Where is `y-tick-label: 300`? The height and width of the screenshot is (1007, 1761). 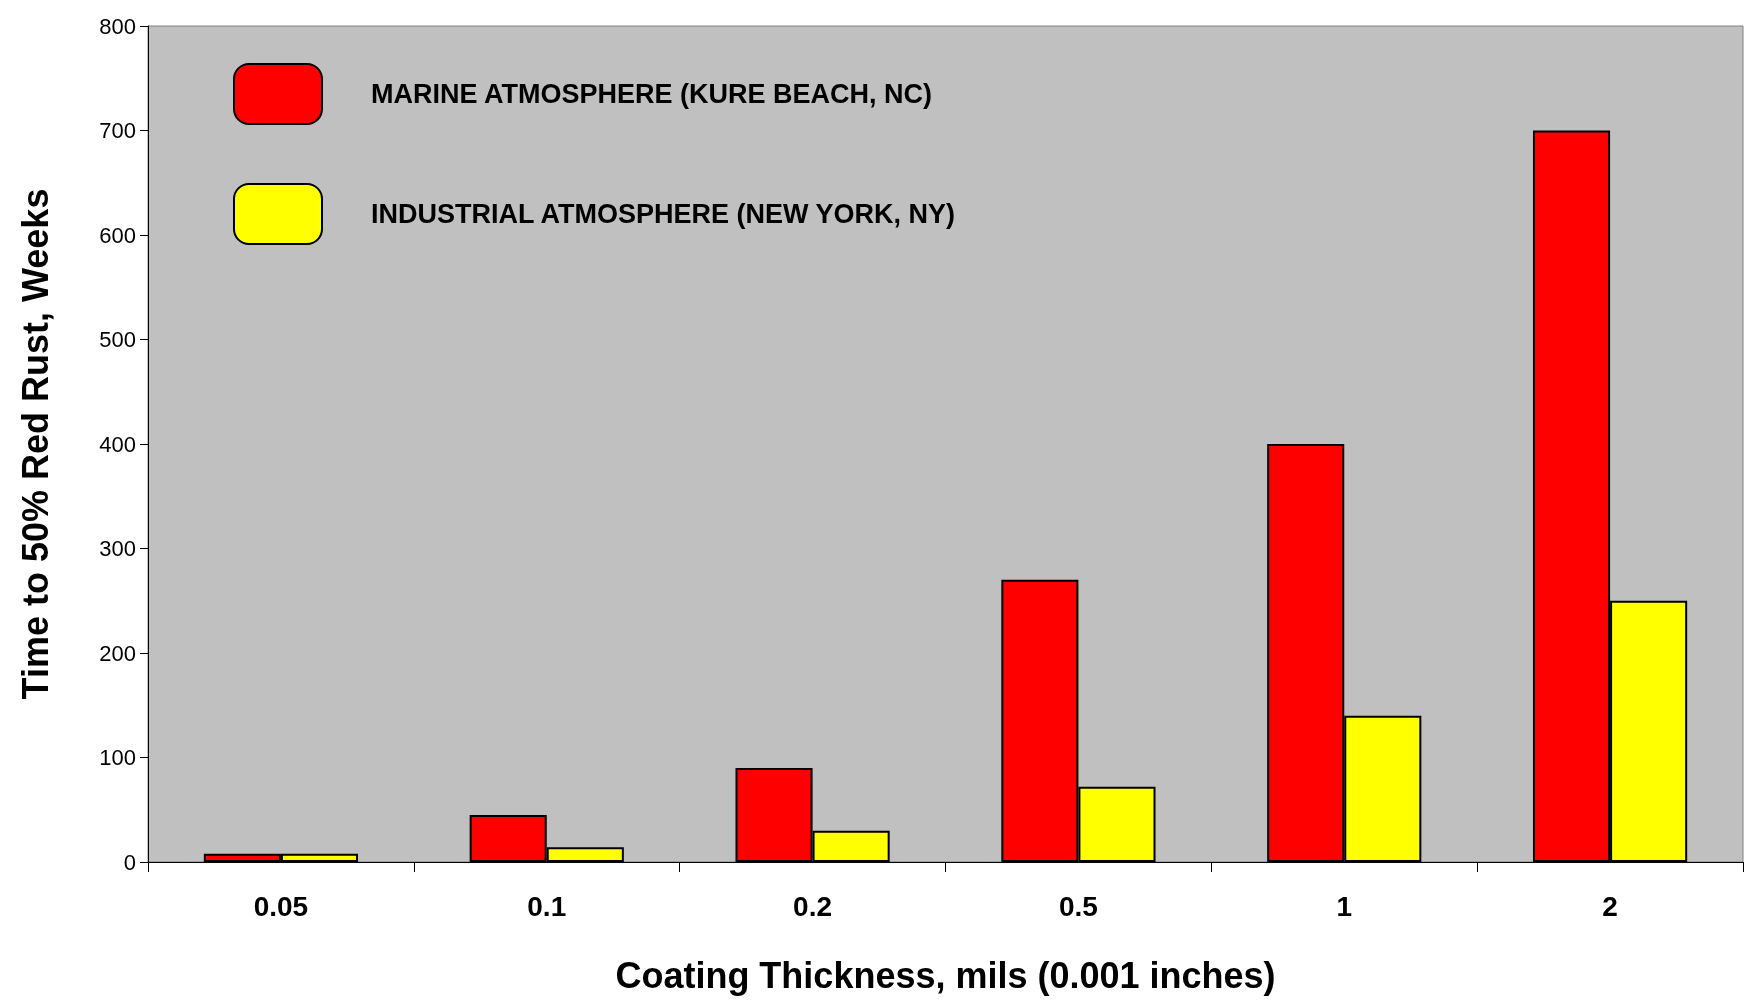 y-tick-label: 300 is located at coordinates (117, 548).